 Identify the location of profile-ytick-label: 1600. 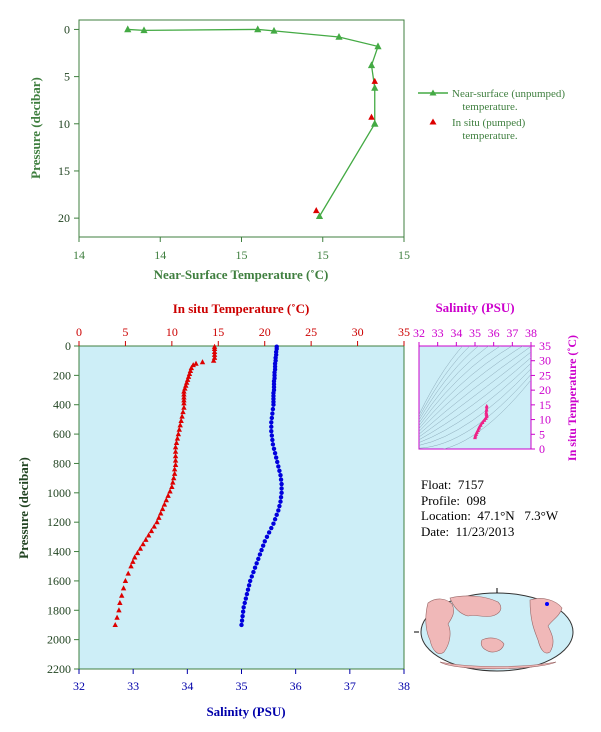
(59, 581).